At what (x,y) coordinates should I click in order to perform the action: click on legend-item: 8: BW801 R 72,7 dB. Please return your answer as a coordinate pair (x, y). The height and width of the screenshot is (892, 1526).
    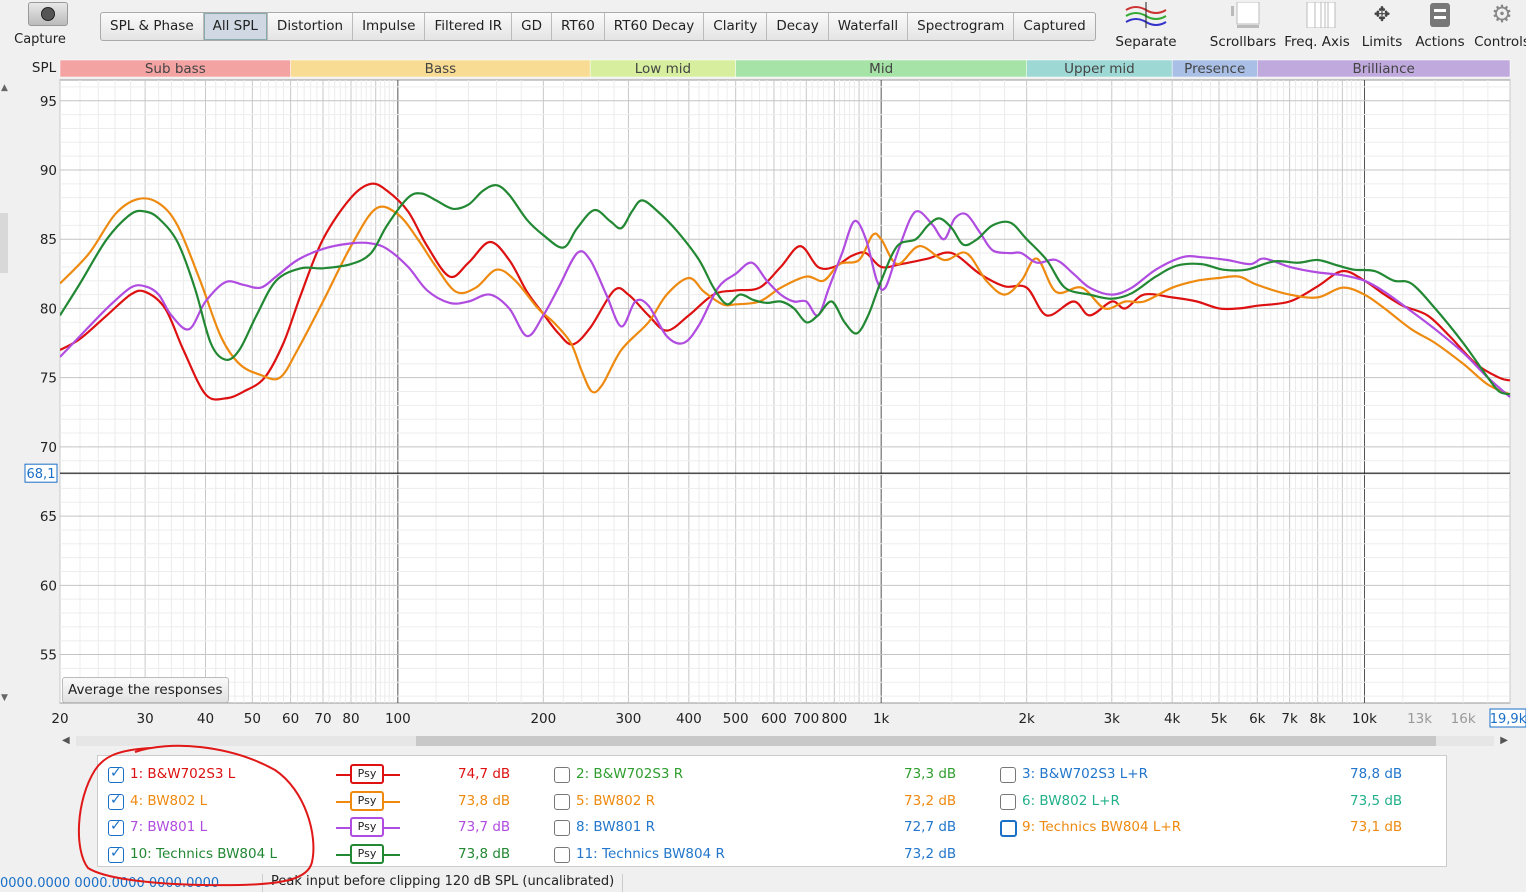
    Looking at the image, I should click on (769, 828).